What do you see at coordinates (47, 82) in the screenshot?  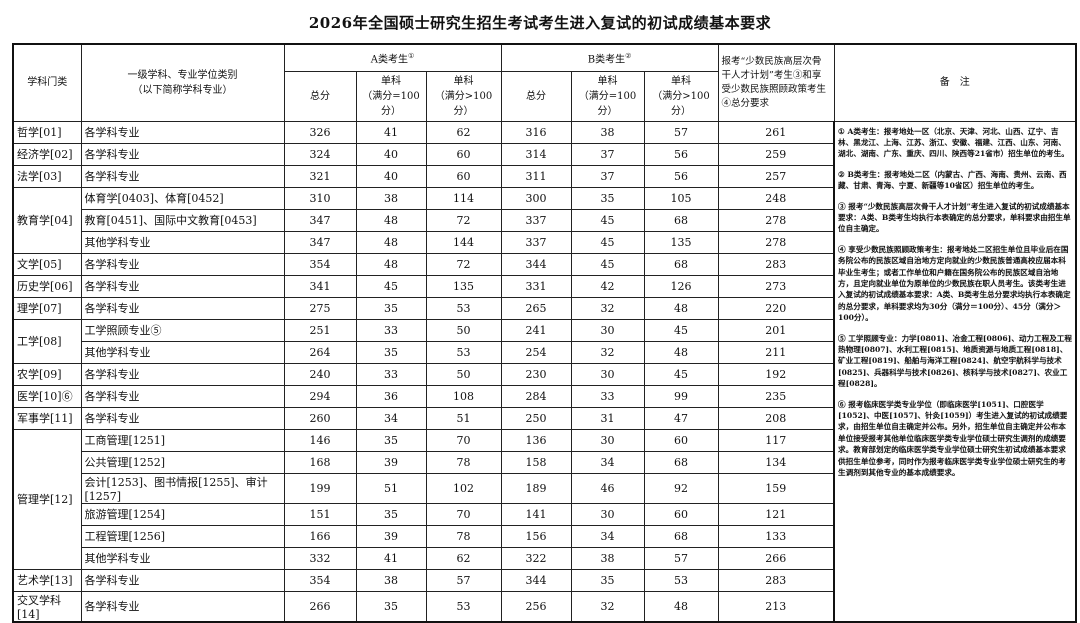 I see `header-discipline: 学科门类` at bounding box center [47, 82].